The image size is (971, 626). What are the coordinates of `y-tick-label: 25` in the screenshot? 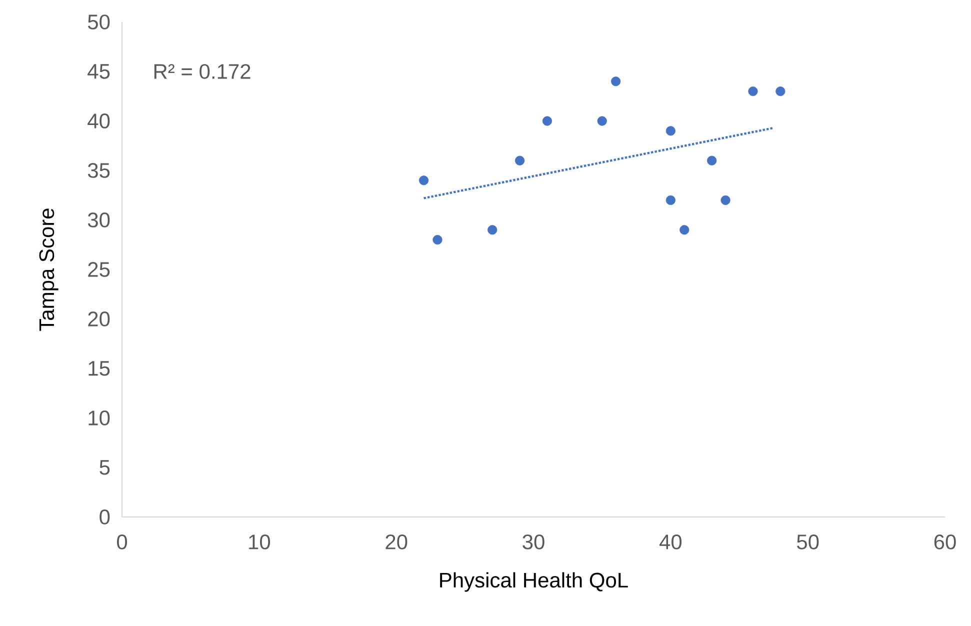 It's located at (99, 269).